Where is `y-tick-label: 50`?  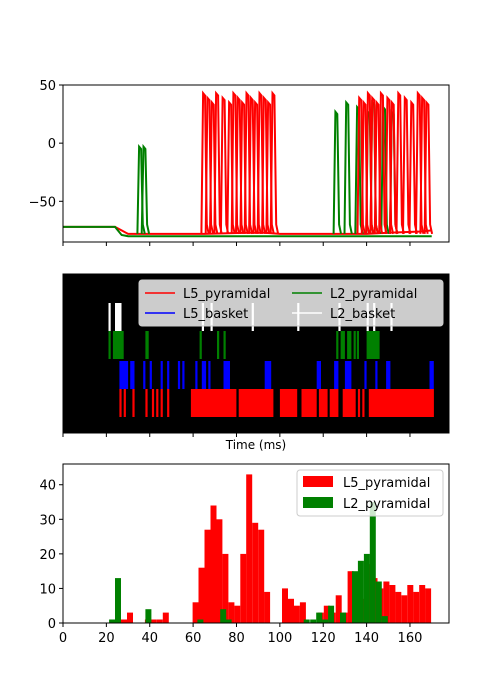 y-tick-label: 50 is located at coordinates (47, 86).